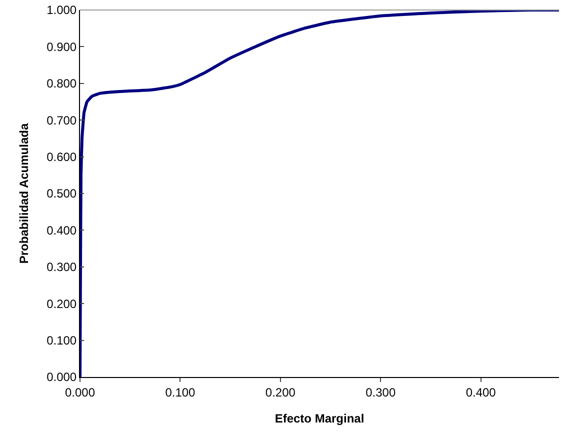  What do you see at coordinates (280, 392) in the screenshot?
I see `x-tick-label: 0.200` at bounding box center [280, 392].